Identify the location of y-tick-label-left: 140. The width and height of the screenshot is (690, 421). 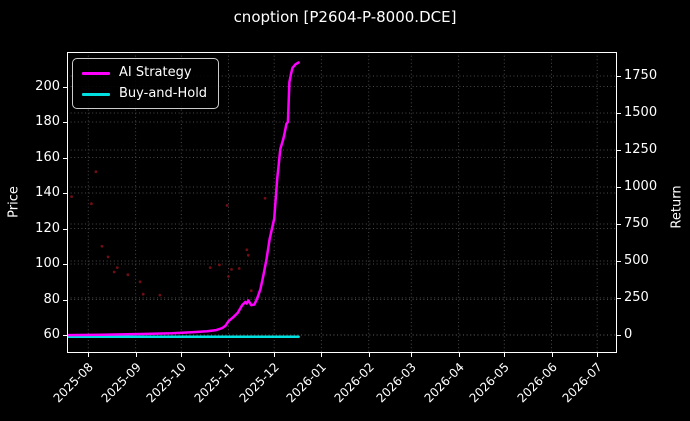
(47, 192).